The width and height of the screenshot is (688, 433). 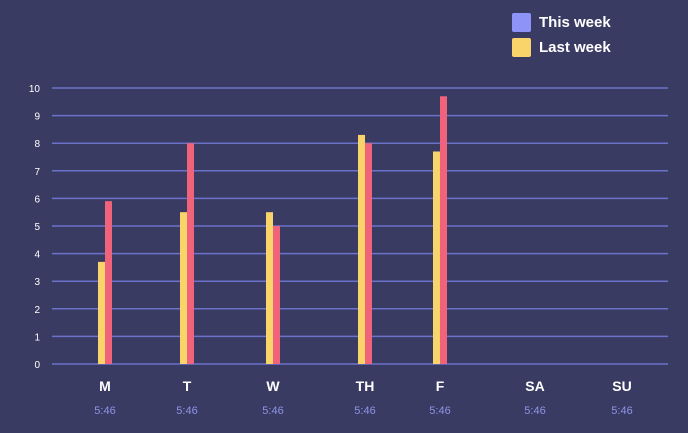 What do you see at coordinates (37, 337) in the screenshot?
I see `y-tick-label: 1` at bounding box center [37, 337].